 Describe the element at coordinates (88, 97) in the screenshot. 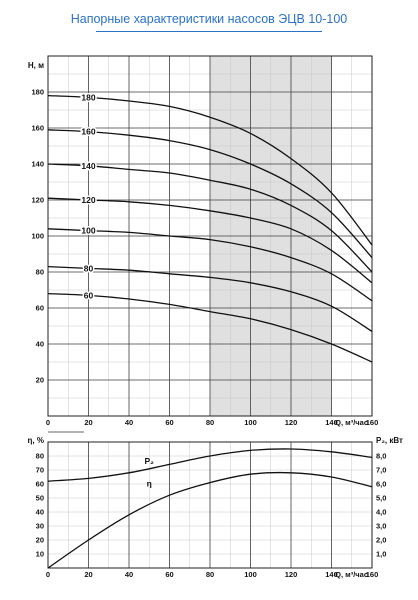

I see `series-label-180: 180` at that location.